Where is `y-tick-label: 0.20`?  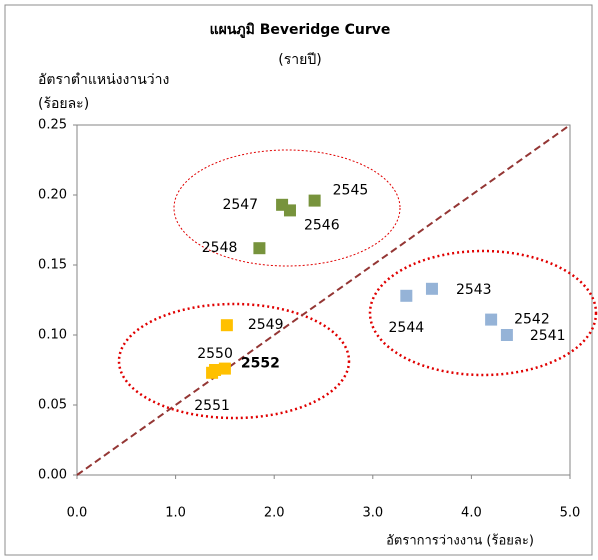 y-tick-label: 0.20 is located at coordinates (52, 195).